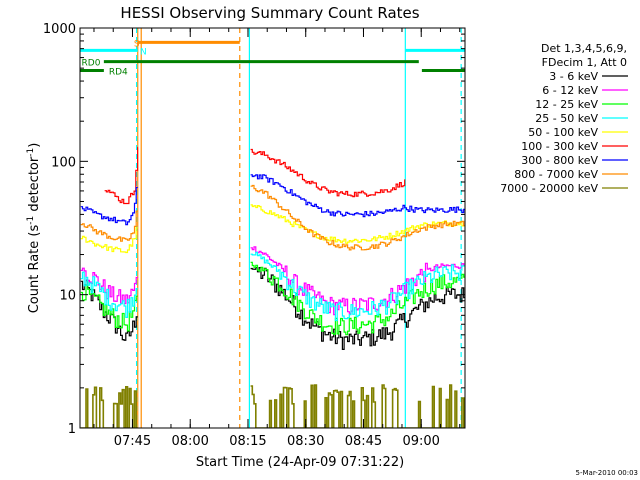  Describe the element at coordinates (559, 146) in the screenshot. I see `legend-label-6: 100 - 300 keV` at that location.